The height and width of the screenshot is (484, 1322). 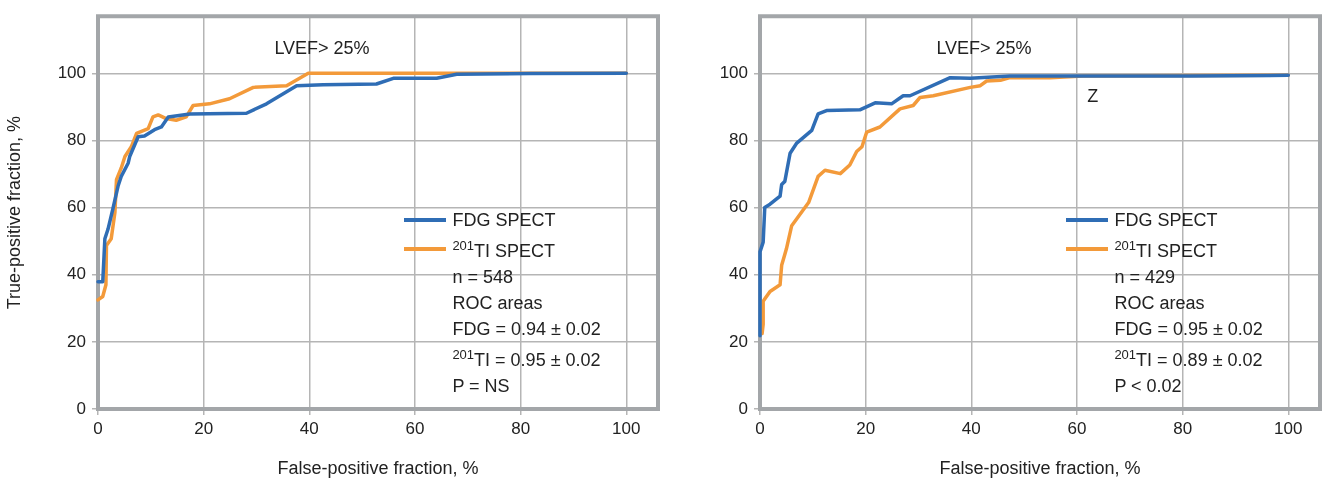 What do you see at coordinates (482, 277) in the screenshot?
I see `annotation: n = 548` at bounding box center [482, 277].